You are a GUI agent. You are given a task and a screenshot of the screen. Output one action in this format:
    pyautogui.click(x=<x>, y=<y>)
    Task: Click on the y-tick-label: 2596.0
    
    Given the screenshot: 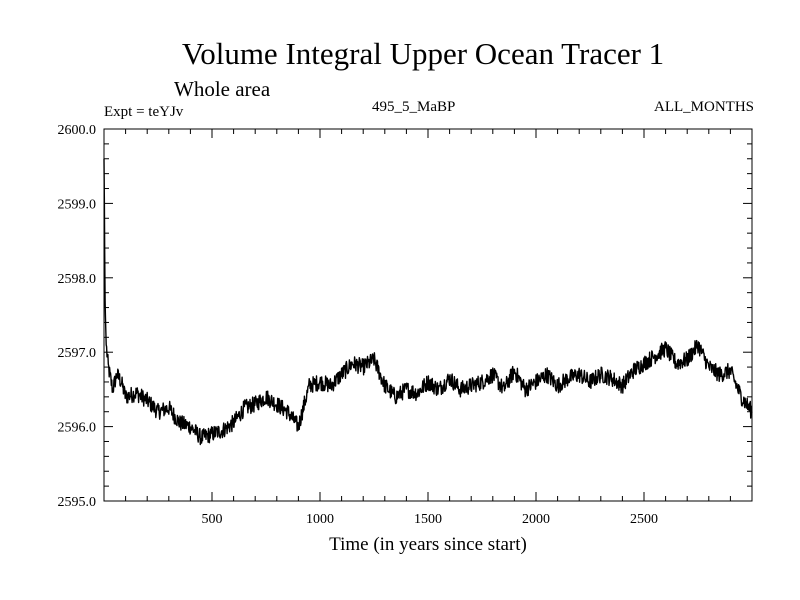 What is the action you would take?
    pyautogui.click(x=77, y=428)
    